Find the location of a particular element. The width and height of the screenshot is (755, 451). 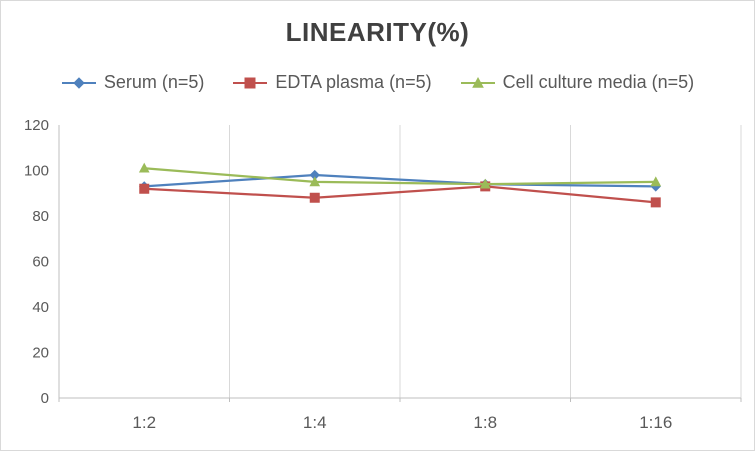

x-tick-label: 1:4 is located at coordinates (315, 422).